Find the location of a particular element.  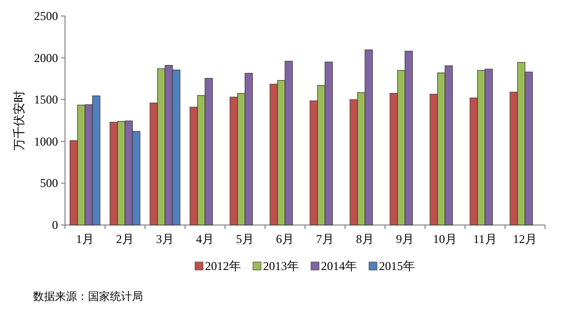

x-tick-label: 10月 is located at coordinates (445, 239).